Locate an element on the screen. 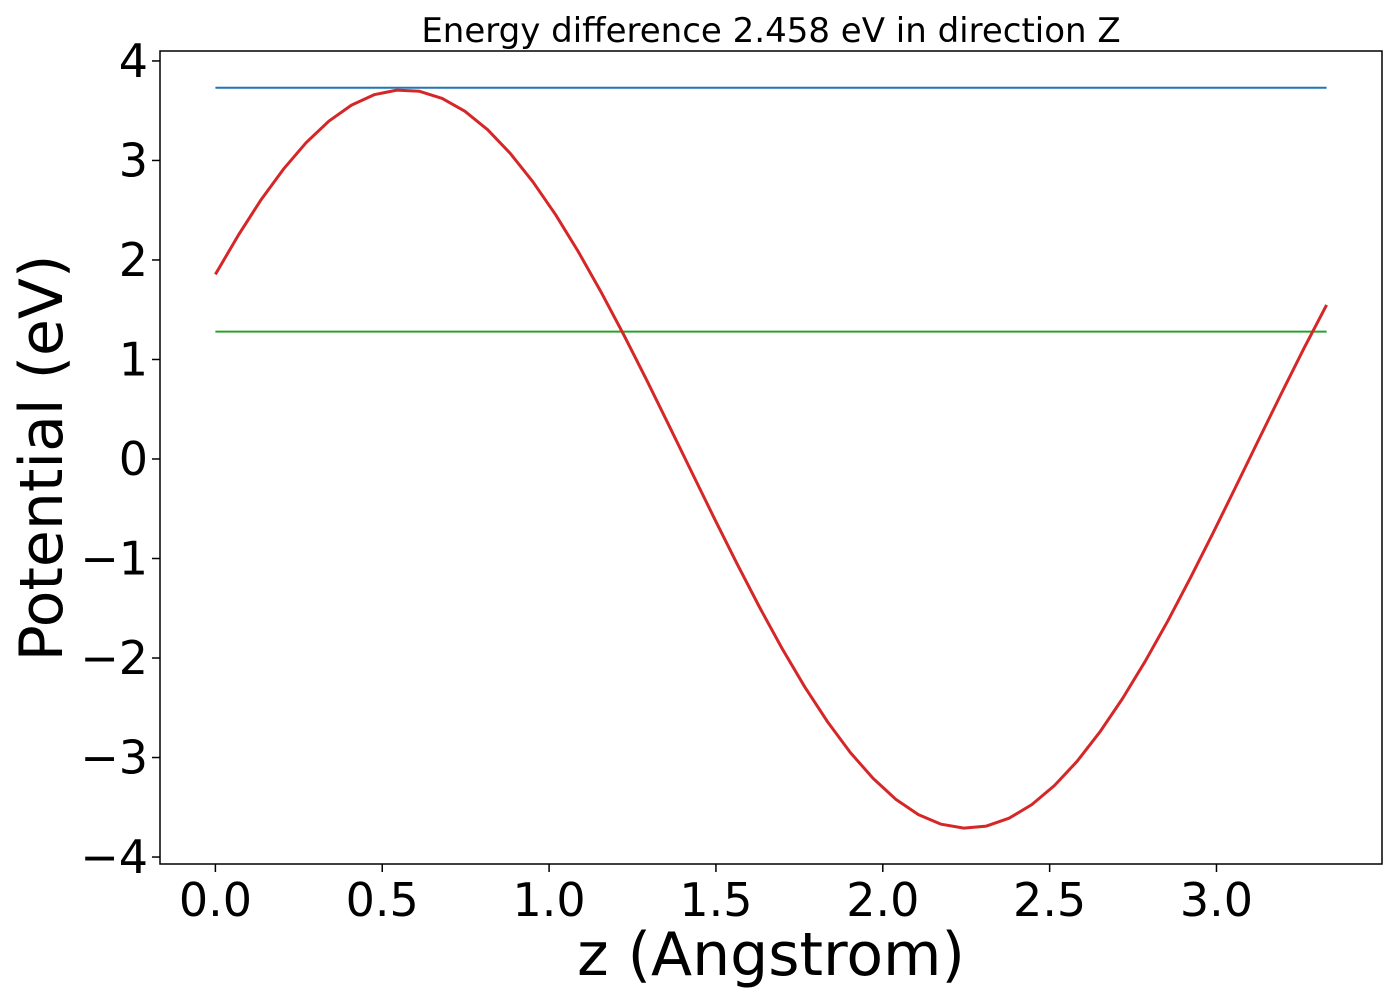 The width and height of the screenshot is (1400, 1000). y-tick-label: −4 is located at coordinates (114, 857).